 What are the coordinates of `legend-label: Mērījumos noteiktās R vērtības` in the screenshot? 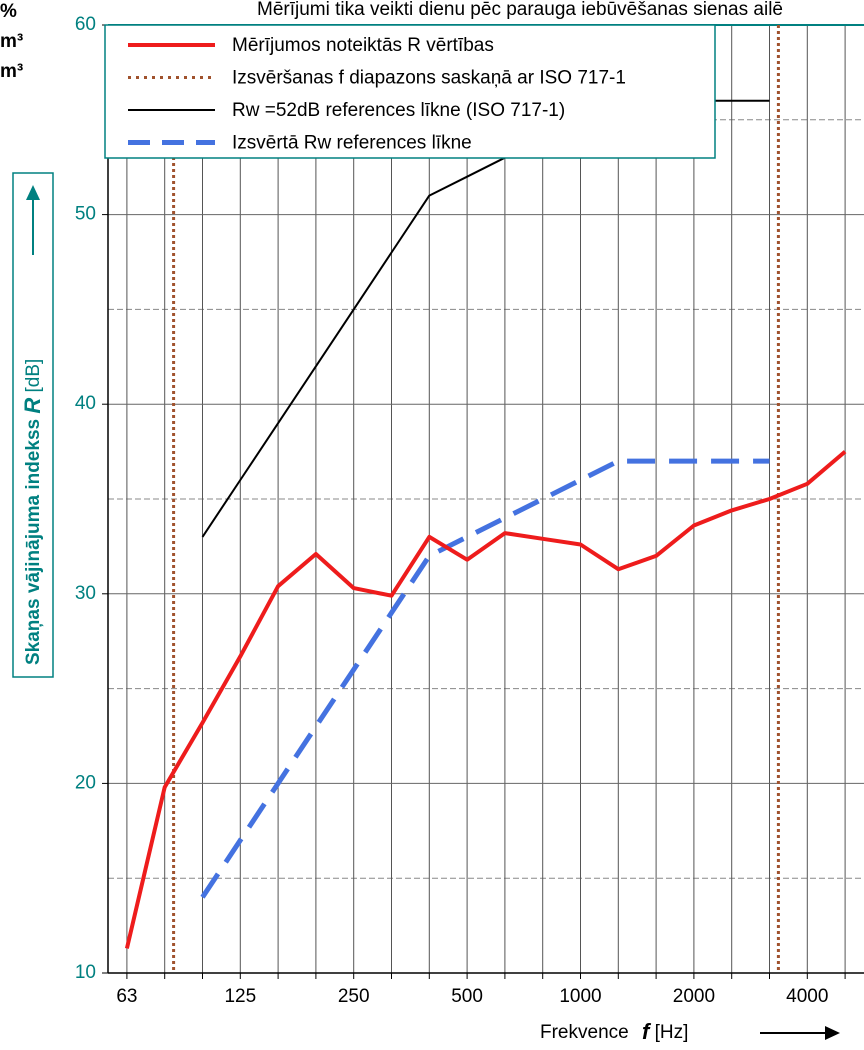 It's located at (363, 45).